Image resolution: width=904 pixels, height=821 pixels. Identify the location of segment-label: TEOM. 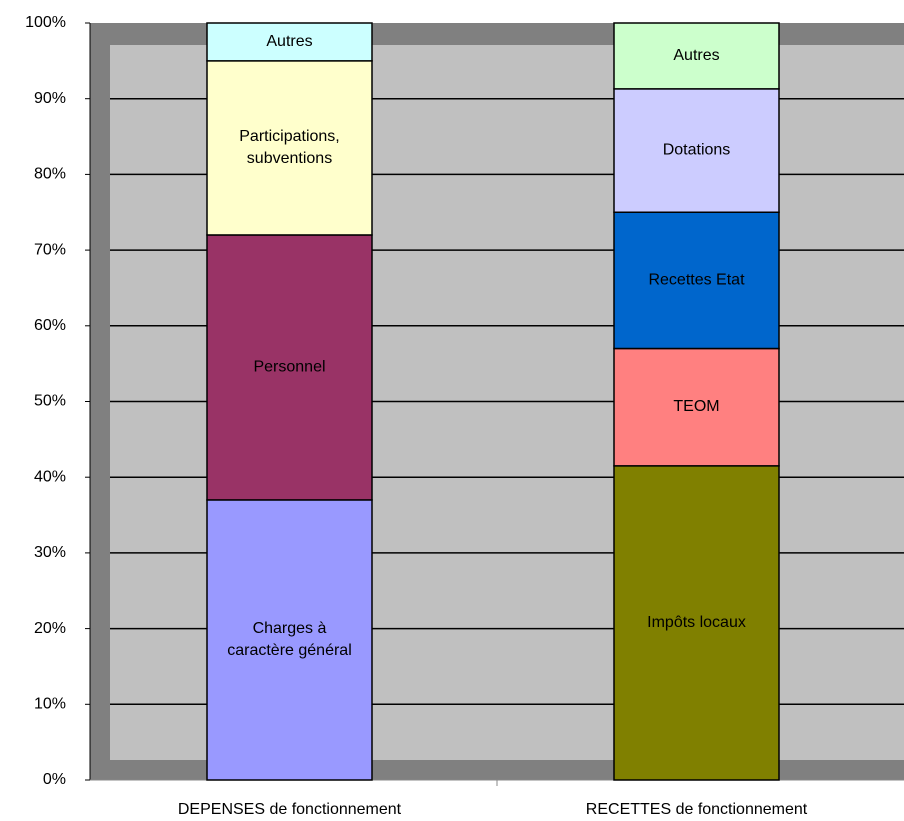
(696, 406).